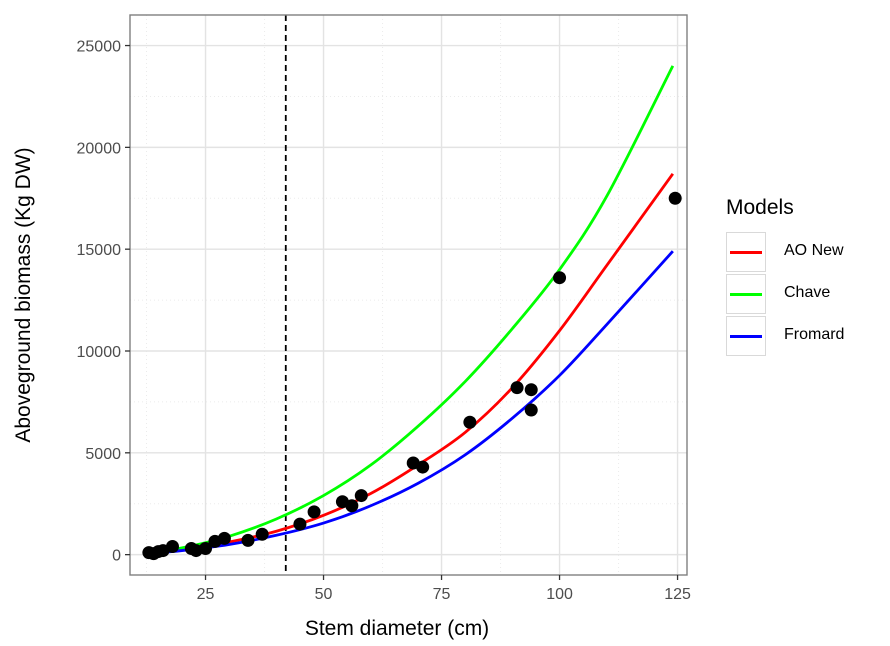 The image size is (890, 646). Describe the element at coordinates (397, 628) in the screenshot. I see `x-axis-label: Stem diameter (cm)` at that location.